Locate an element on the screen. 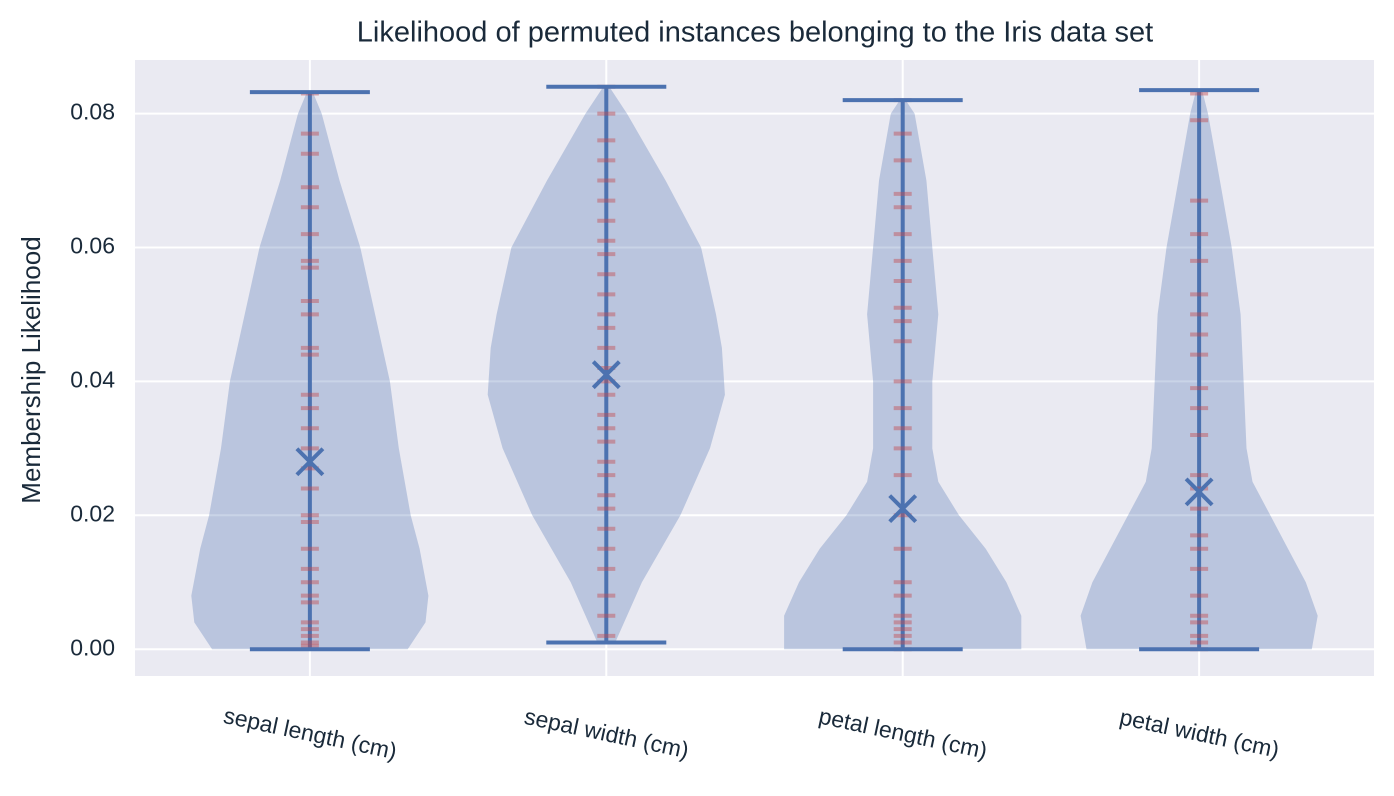  x-tick-label: petal length (cm) is located at coordinates (903, 733).